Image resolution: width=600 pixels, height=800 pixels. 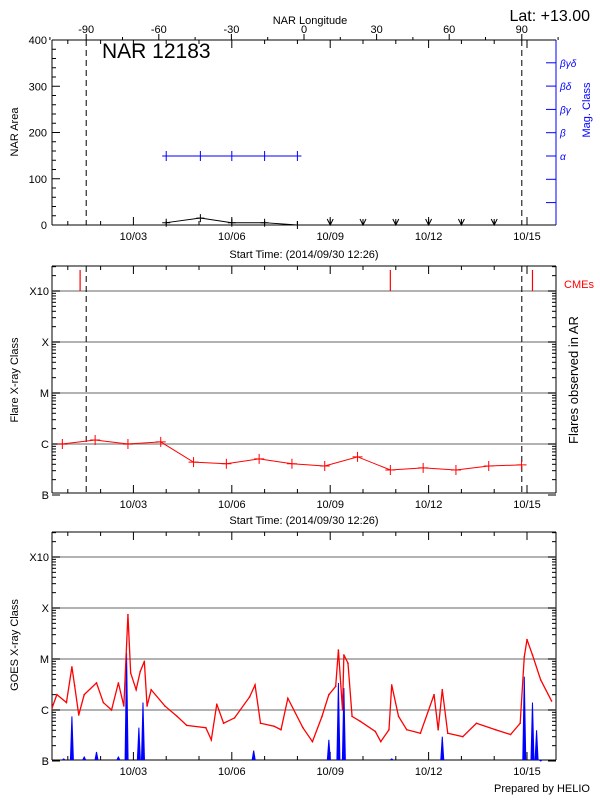 What do you see at coordinates (45, 762) in the screenshot?
I see `panel3-y-tick-label: B` at bounding box center [45, 762].